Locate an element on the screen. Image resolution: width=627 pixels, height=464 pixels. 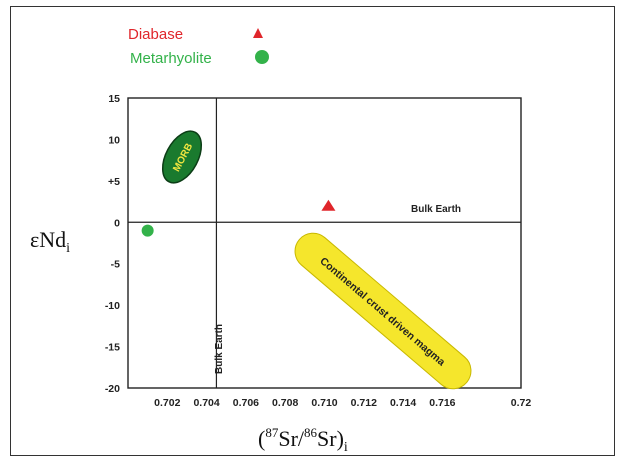
y-axis-label-base: εNd is located at coordinates (48, 239).